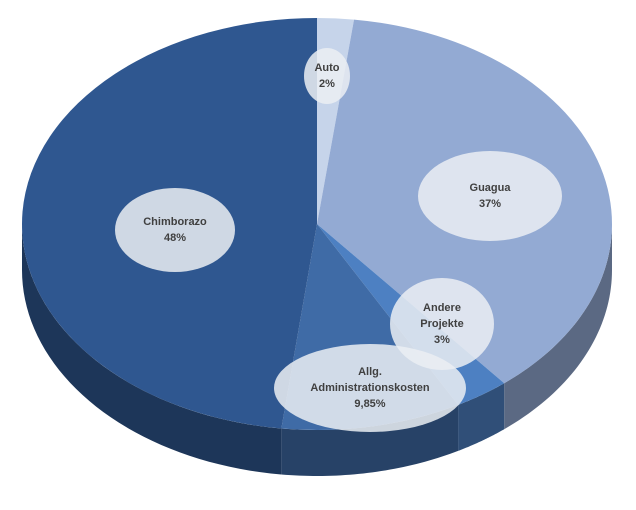 This screenshot has width=636, height=510. Describe the element at coordinates (327, 68) in the screenshot. I see `category-label: Auto` at that location.